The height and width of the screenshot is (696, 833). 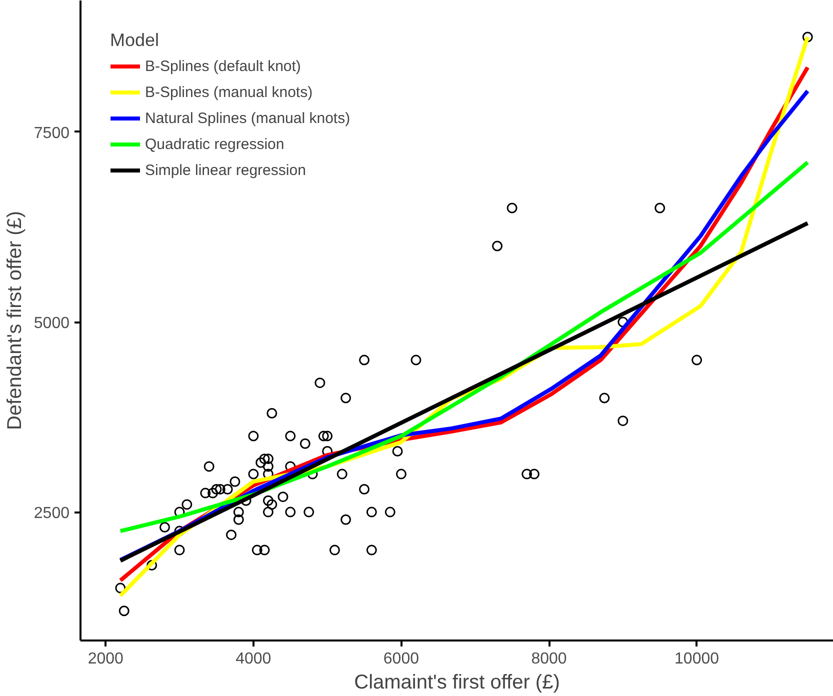 I want to click on y-tick-label: 7500, so click(x=52, y=133).